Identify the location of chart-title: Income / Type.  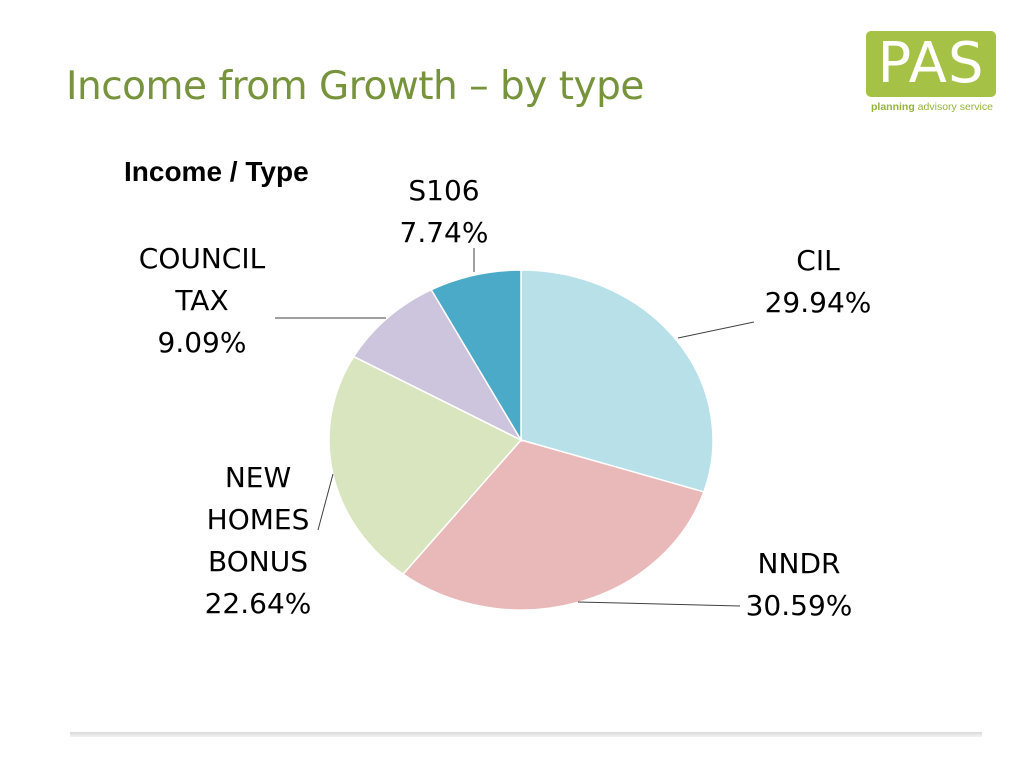
(216, 171).